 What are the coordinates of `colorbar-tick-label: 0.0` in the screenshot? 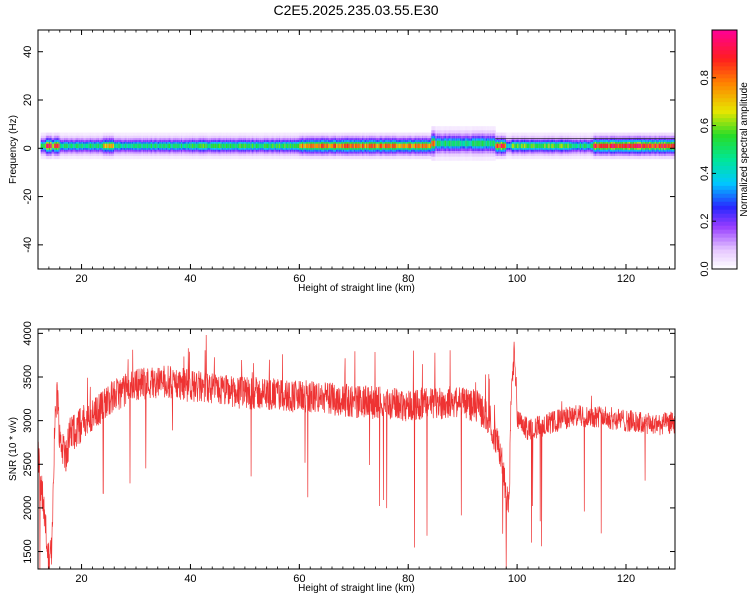 It's located at (705, 268).